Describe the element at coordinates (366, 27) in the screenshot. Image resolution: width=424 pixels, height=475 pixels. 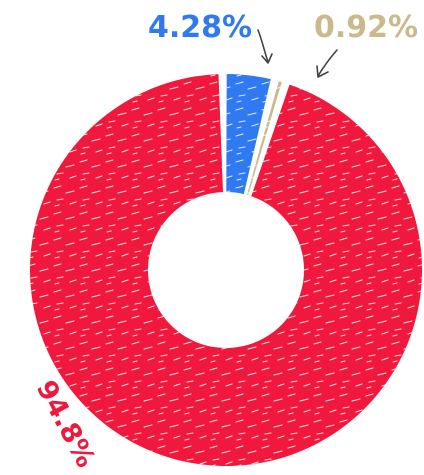
I see `label-0-92: 0.92%` at that location.